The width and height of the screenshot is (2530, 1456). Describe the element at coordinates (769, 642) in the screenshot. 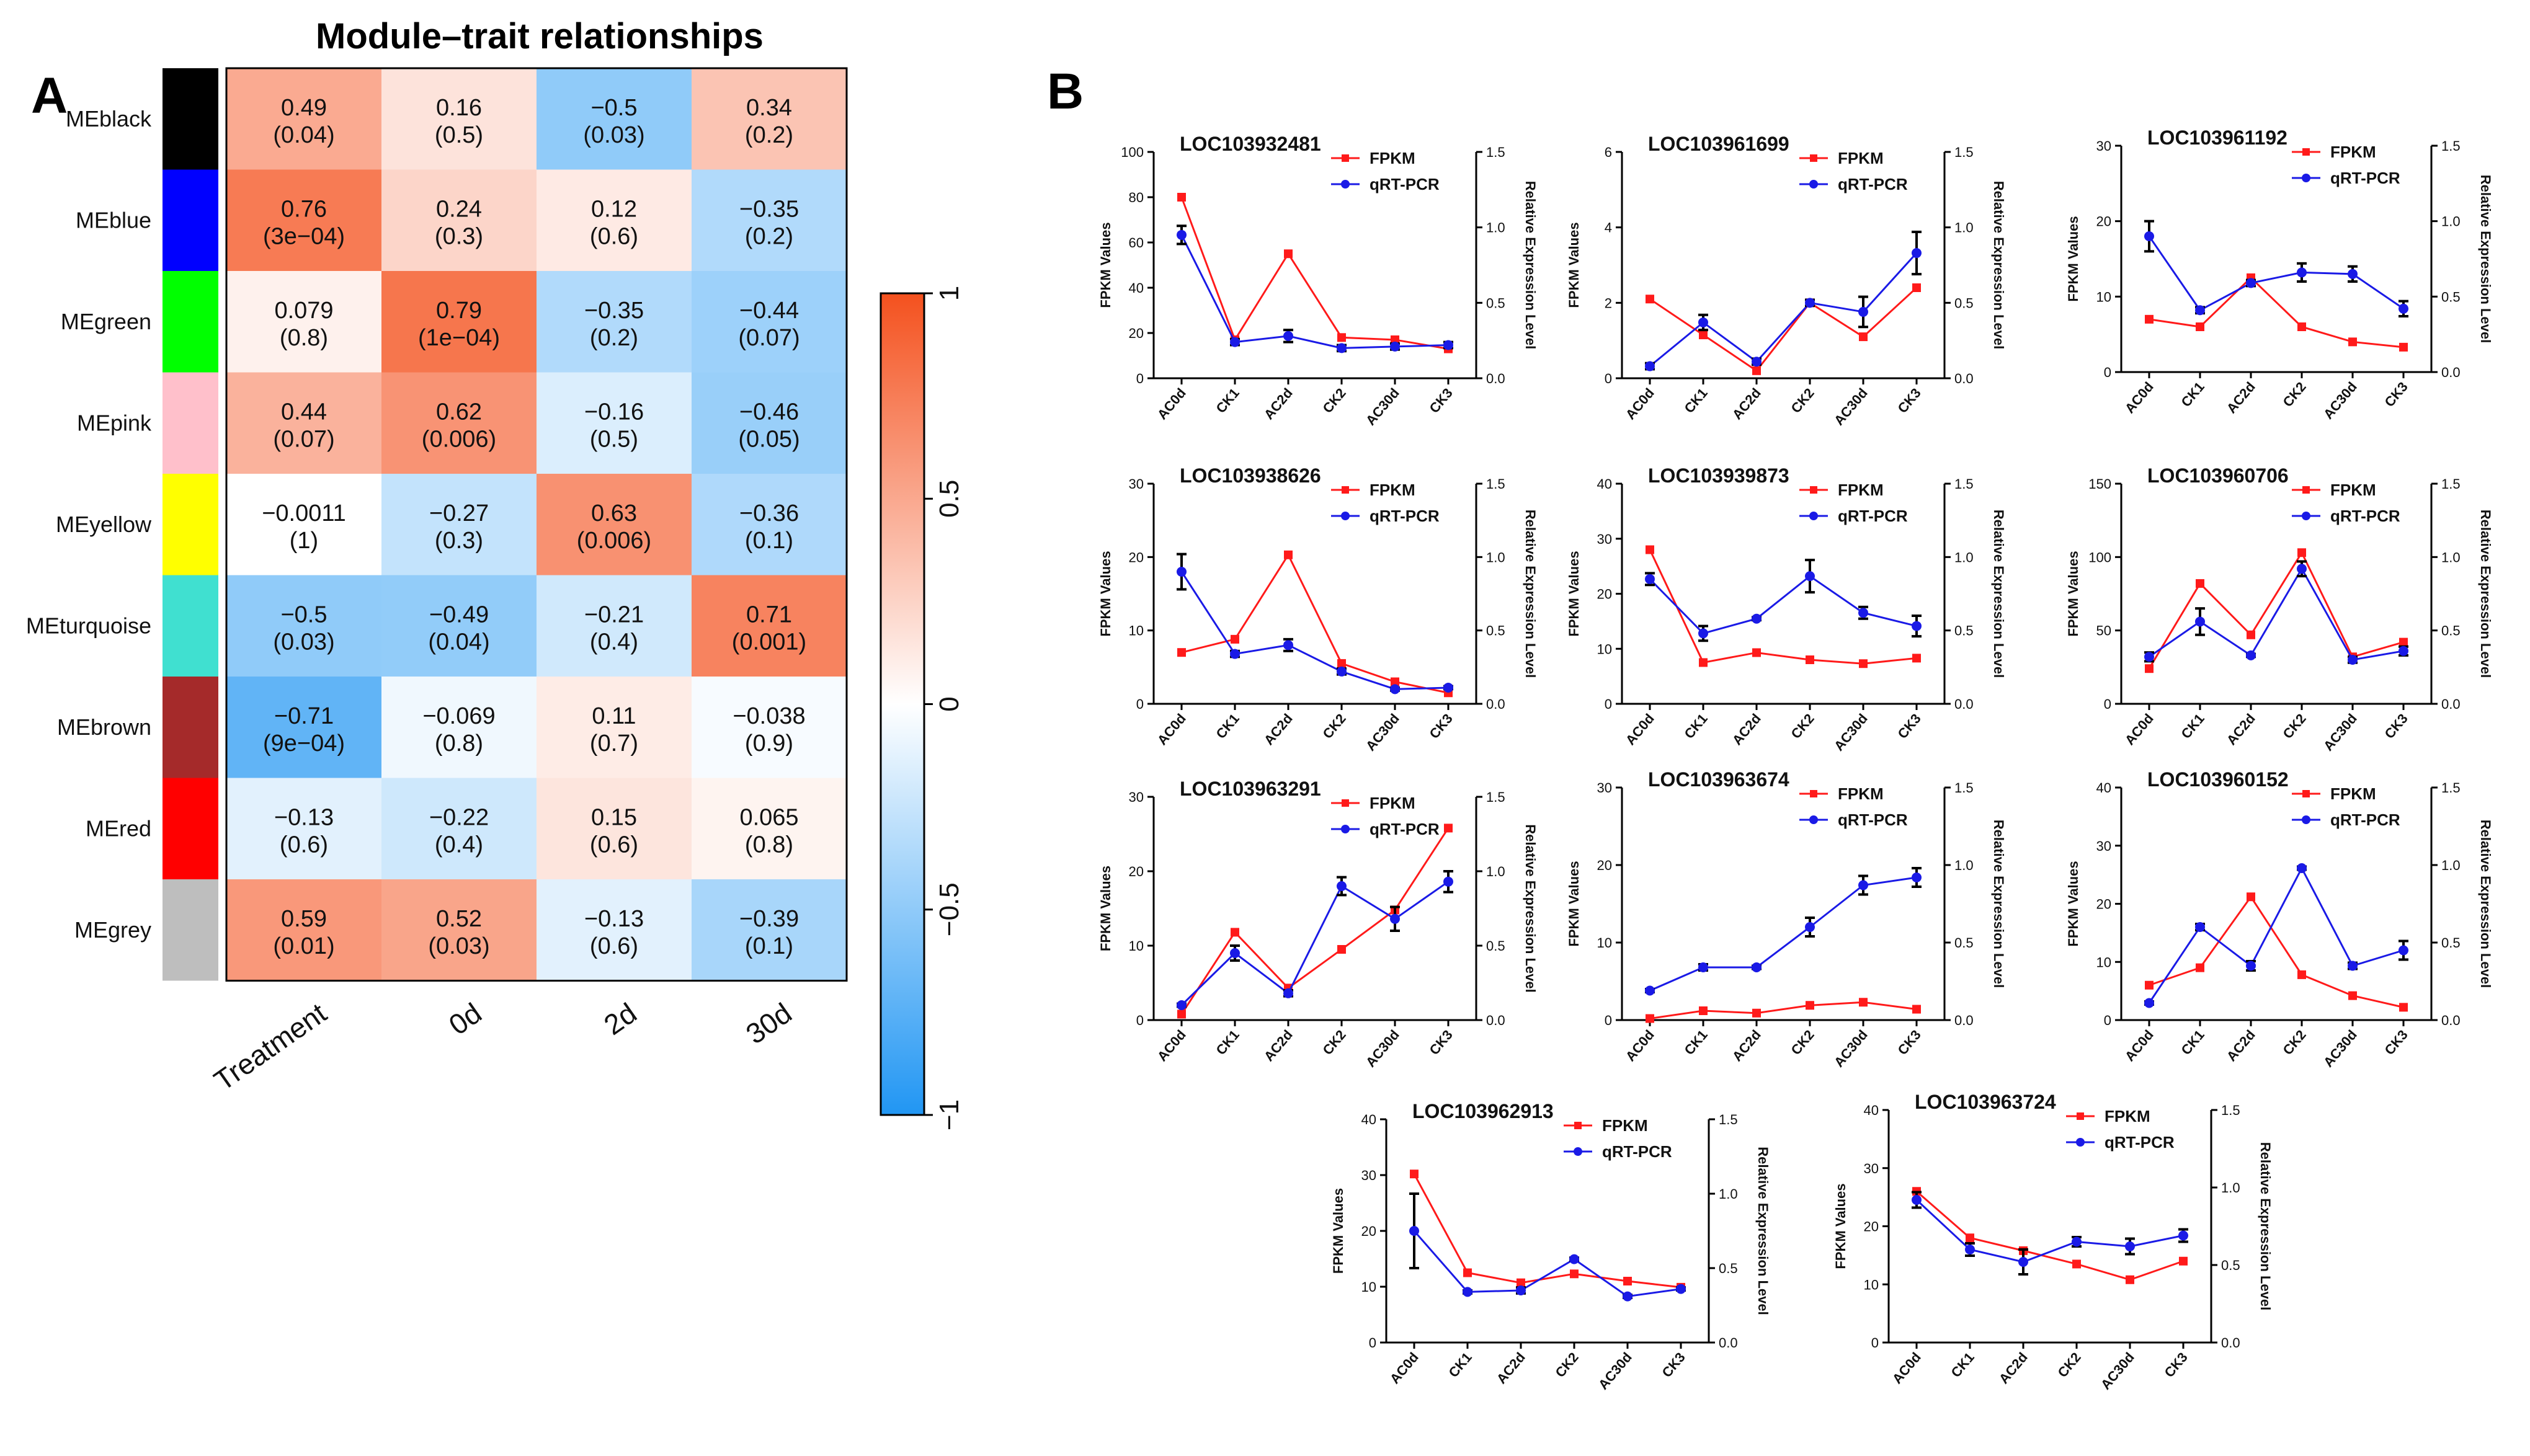

I see `cell-pvalue: (0.001)` at that location.